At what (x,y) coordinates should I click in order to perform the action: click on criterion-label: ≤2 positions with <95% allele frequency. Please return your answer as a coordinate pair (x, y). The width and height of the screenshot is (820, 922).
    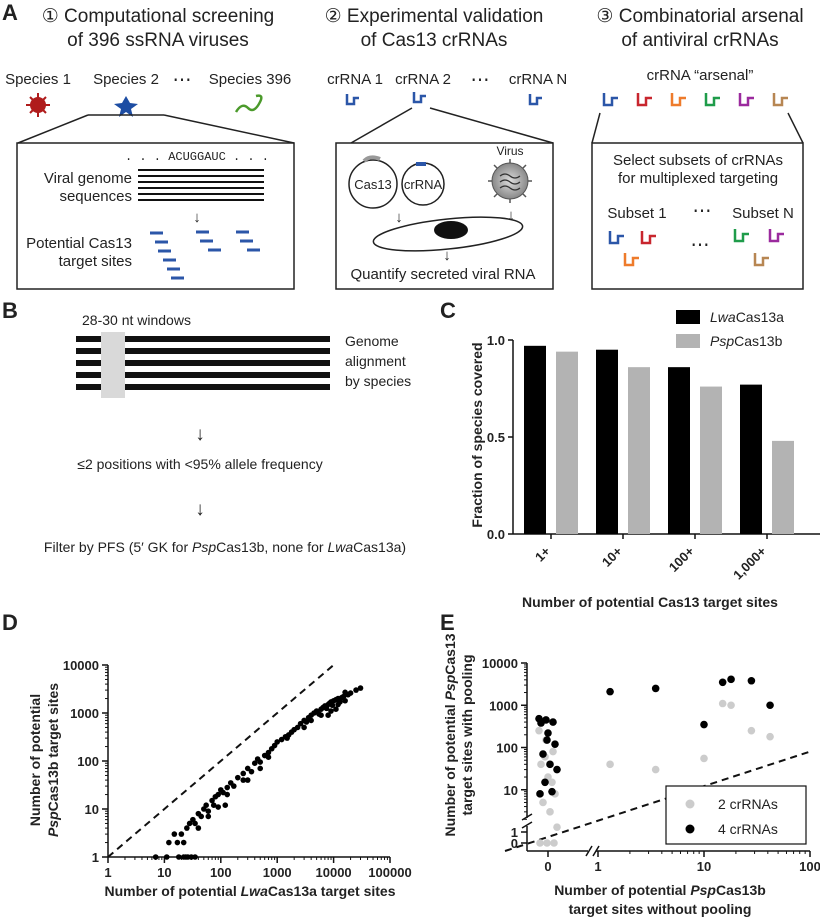
    Looking at the image, I should click on (199, 464).